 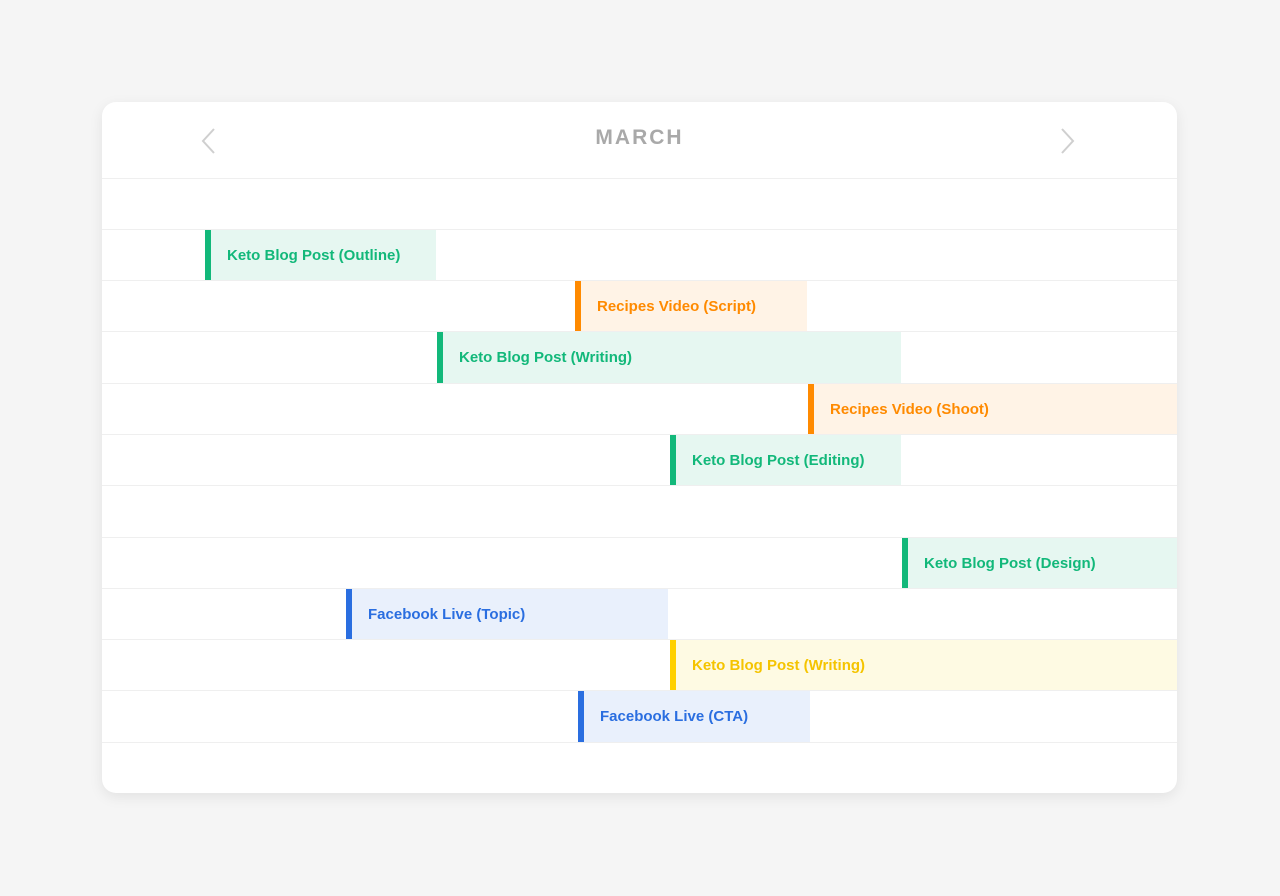 I want to click on timeline-row: Facebook Live (CTA), so click(x=639, y=716).